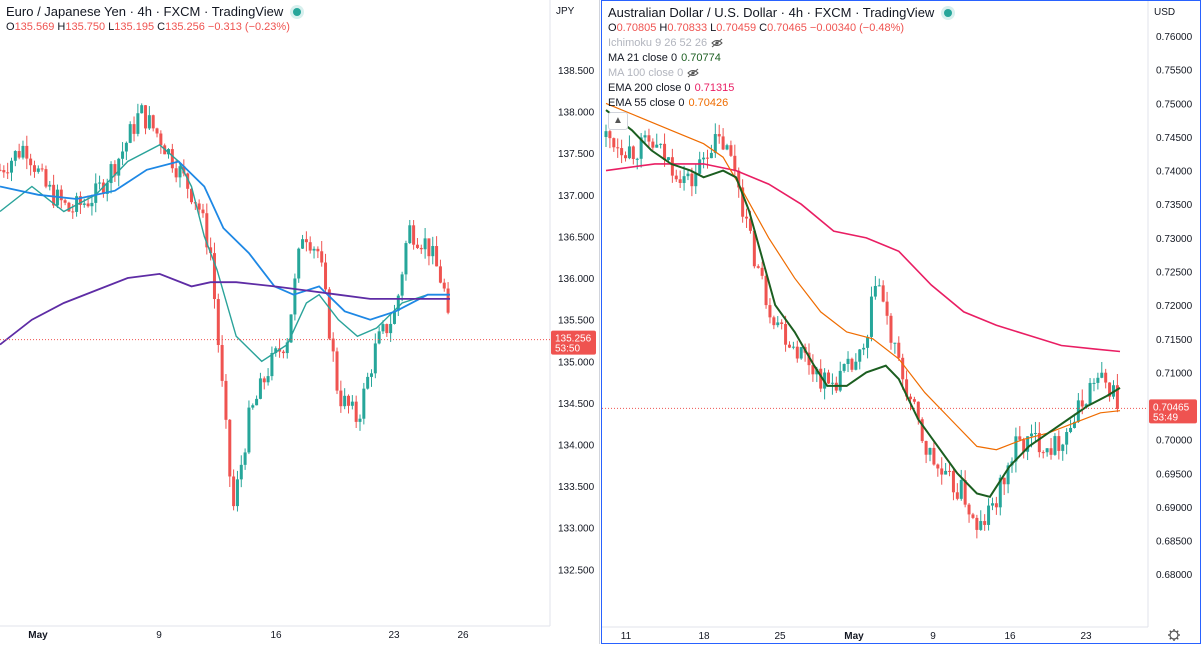 The width and height of the screenshot is (1201, 649). I want to click on y-tick-label: 136.000, so click(576, 279).